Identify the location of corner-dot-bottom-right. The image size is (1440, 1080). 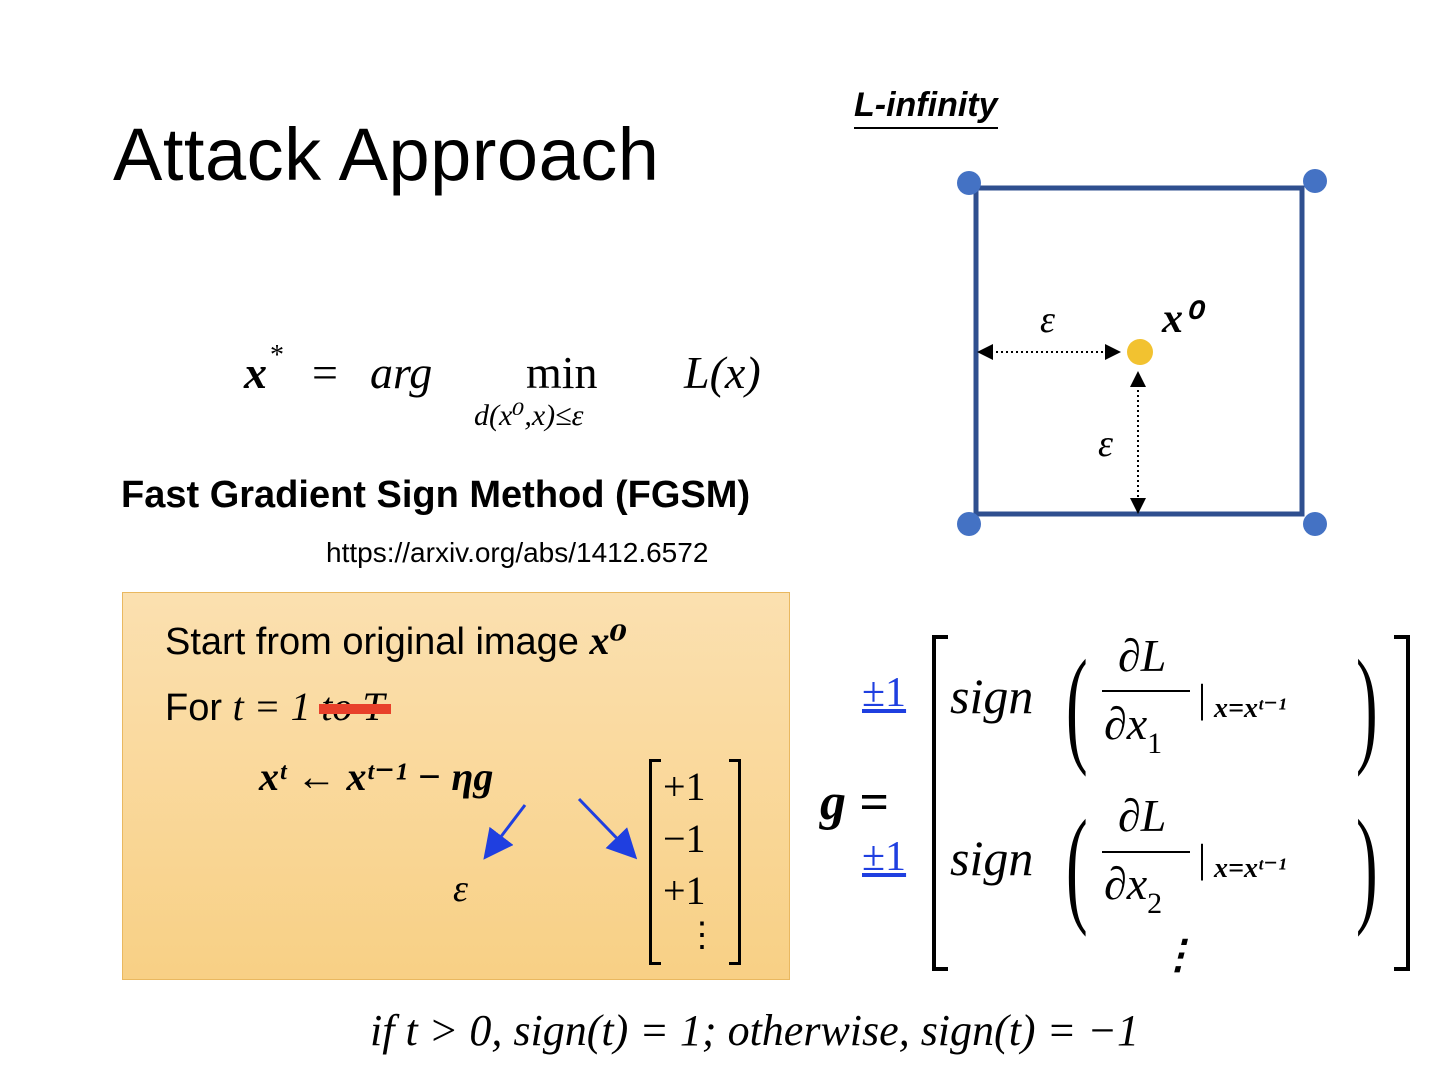
(1315, 524).